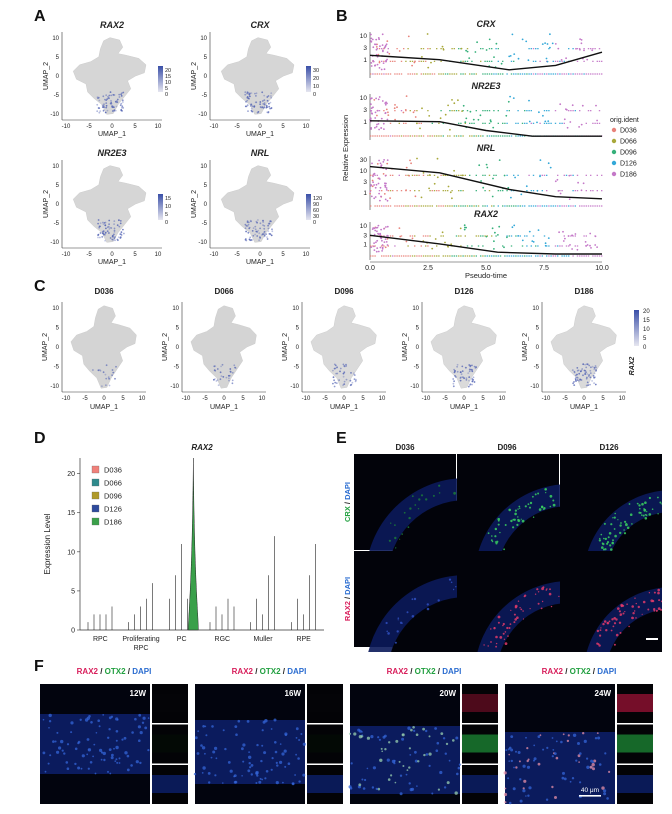  What do you see at coordinates (243, 399) in the screenshot?
I see `x-tick-label: 5` at bounding box center [243, 399].